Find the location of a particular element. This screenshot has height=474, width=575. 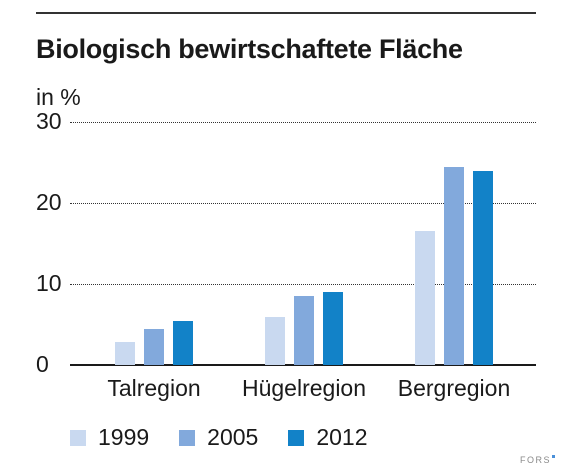

legend: 1999 2005 2012 is located at coordinates (234, 437).